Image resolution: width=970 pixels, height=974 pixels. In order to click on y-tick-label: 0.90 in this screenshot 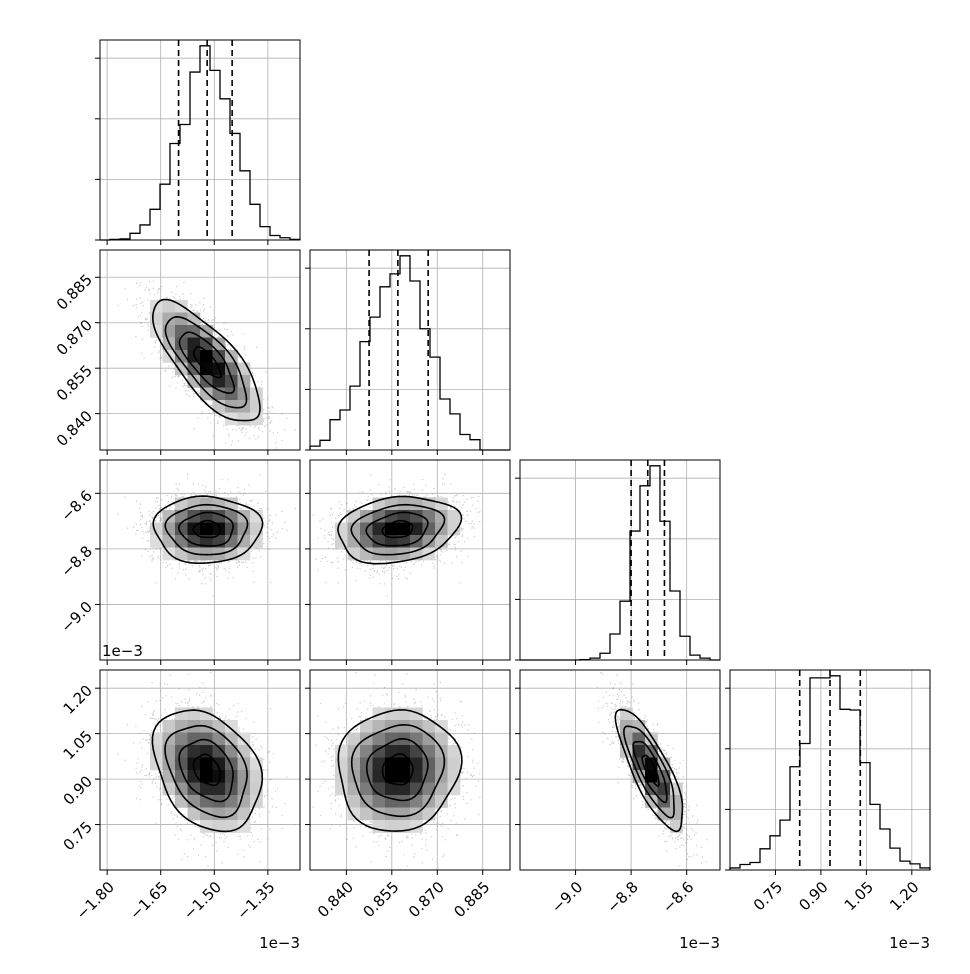, I will do `click(78, 790)`.